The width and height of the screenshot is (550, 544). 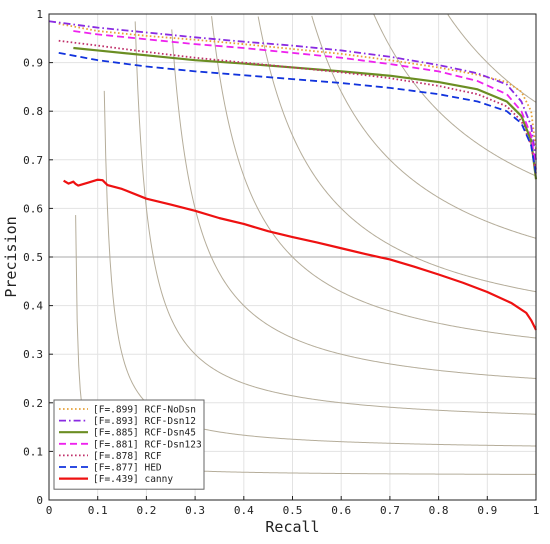 What do you see at coordinates (144, 421) in the screenshot?
I see `legend-entry-1: [F=.893] RCF-Dsn12` at bounding box center [144, 421].